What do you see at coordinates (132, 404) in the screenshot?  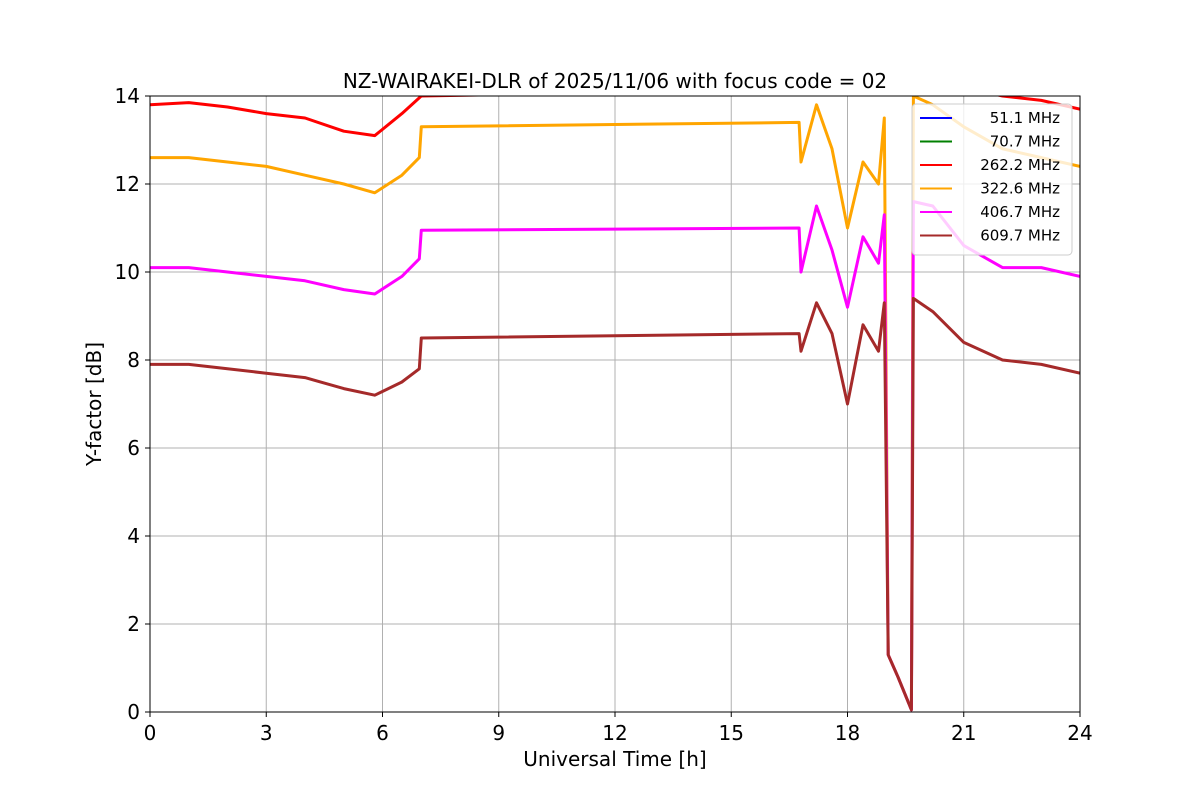 I see `y-axis: 0 2 4 6 8 10 12 14` at bounding box center [132, 404].